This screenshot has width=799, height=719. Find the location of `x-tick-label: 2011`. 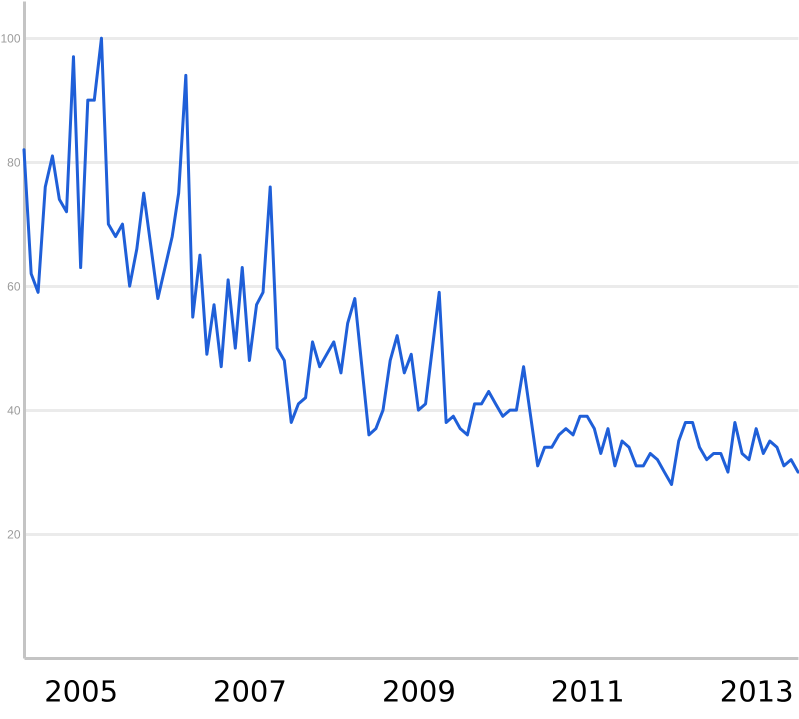

x-tick-label: 2011 is located at coordinates (587, 691).